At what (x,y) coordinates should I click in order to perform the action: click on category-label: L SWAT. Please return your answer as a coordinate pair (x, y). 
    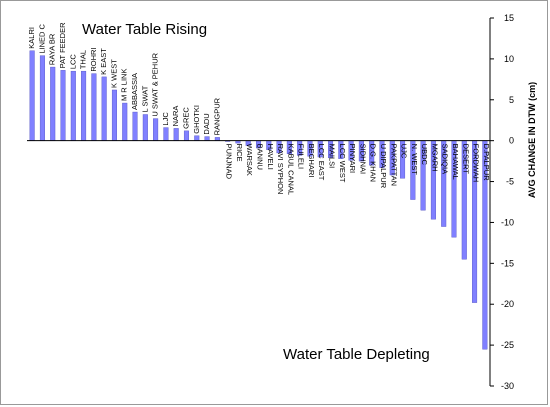
    Looking at the image, I should click on (144, 98).